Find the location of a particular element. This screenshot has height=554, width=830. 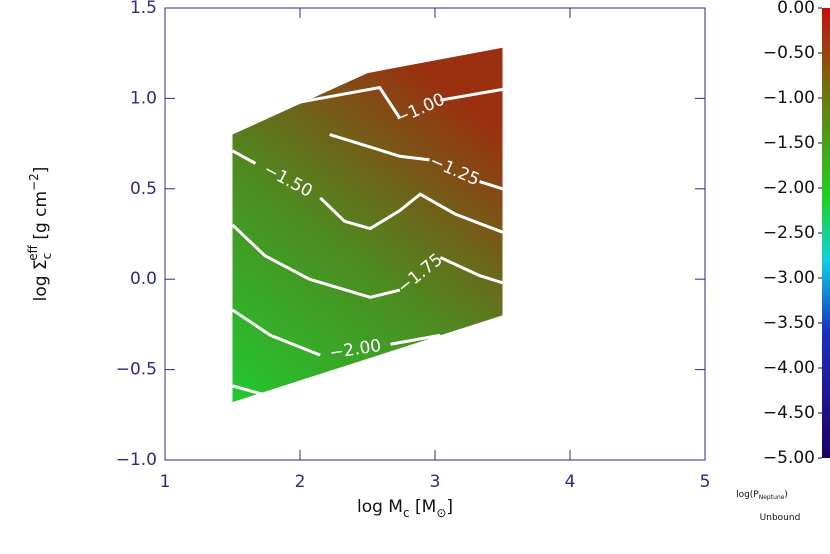

colorbar-tick-label: −1.00 is located at coordinates (789, 98).